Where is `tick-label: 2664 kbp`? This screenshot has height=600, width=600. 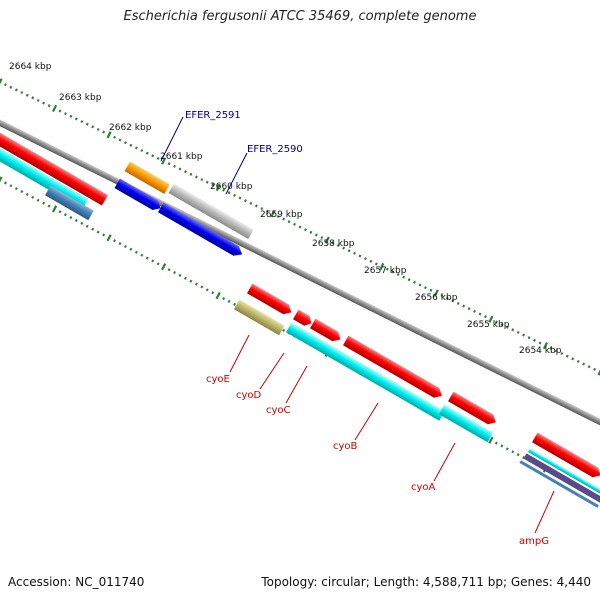
tick-label: 2664 kbp is located at coordinates (30, 67).